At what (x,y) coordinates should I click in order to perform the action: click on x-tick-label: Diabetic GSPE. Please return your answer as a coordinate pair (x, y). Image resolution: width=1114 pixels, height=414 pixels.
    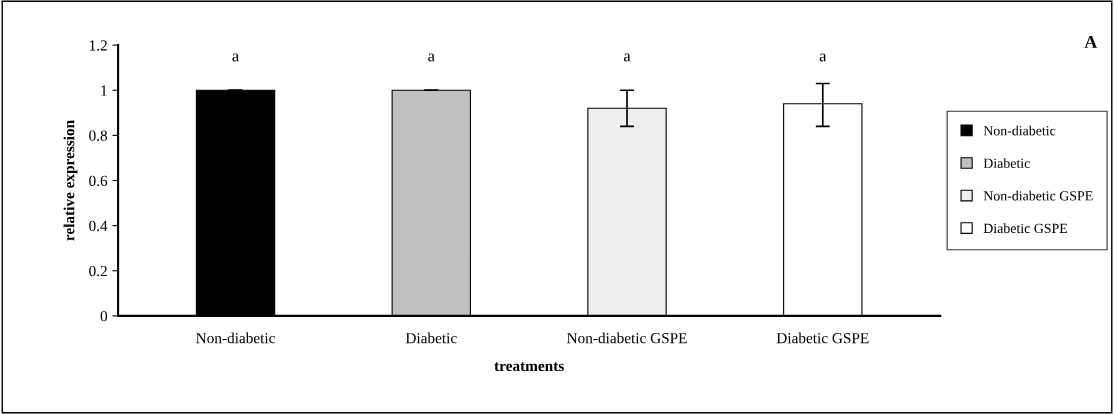
    Looking at the image, I should click on (822, 338).